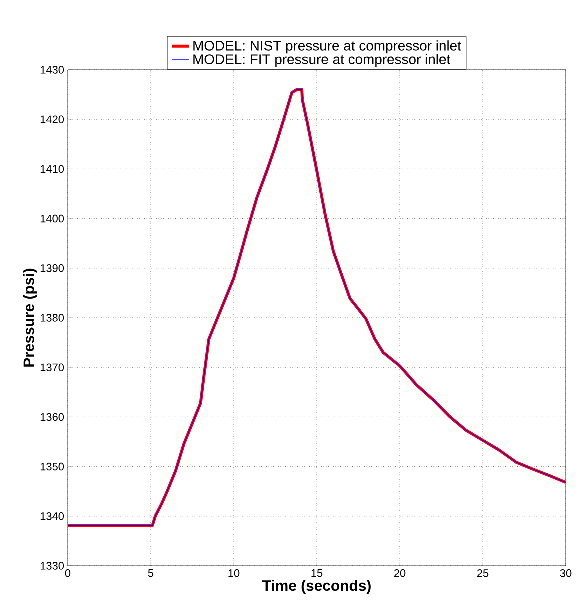  What do you see at coordinates (52, 318) in the screenshot?
I see `y-tick-label: 1380` at bounding box center [52, 318].